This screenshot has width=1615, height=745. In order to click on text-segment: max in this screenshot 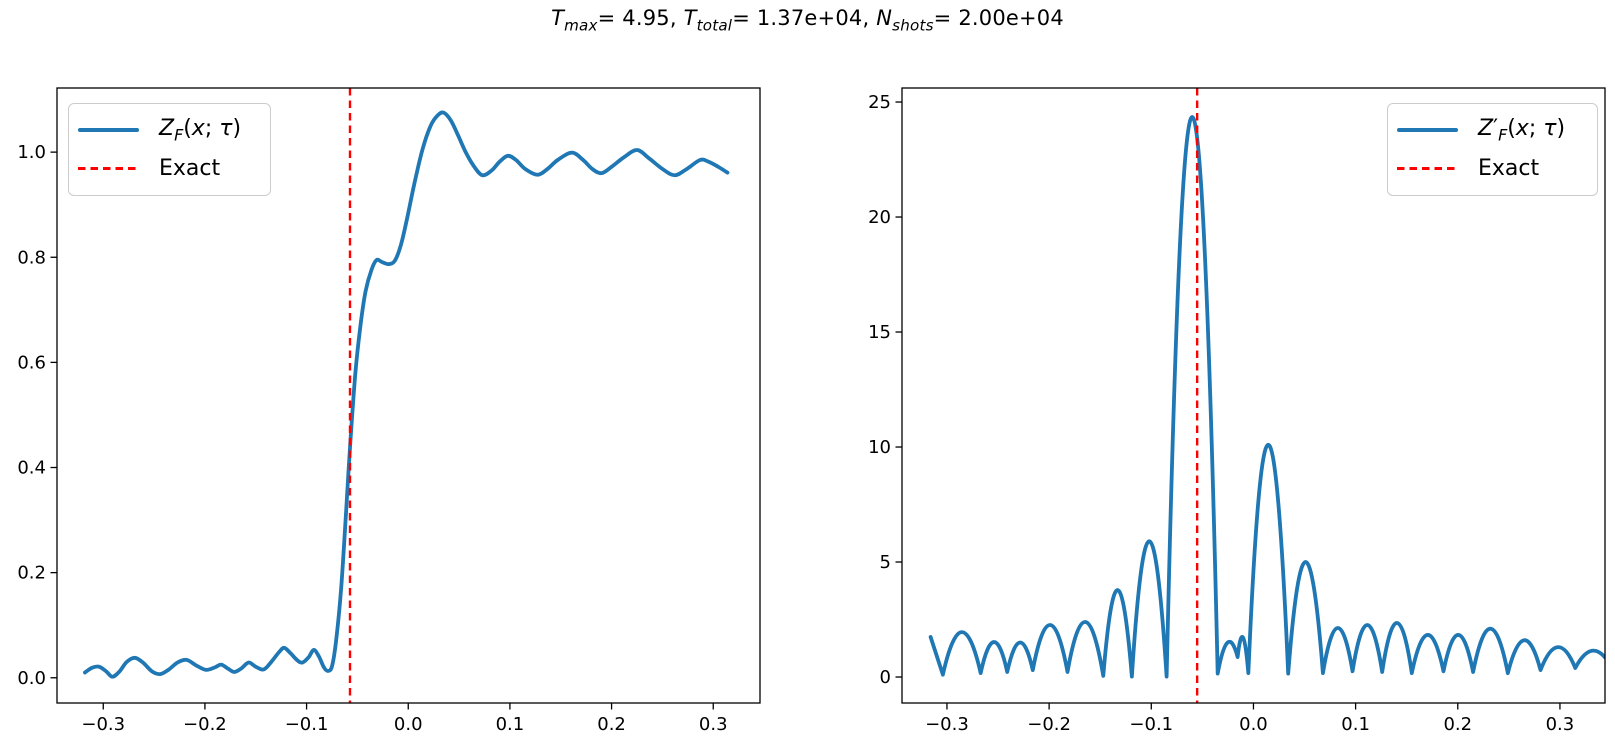, I will do `click(581, 25)`.